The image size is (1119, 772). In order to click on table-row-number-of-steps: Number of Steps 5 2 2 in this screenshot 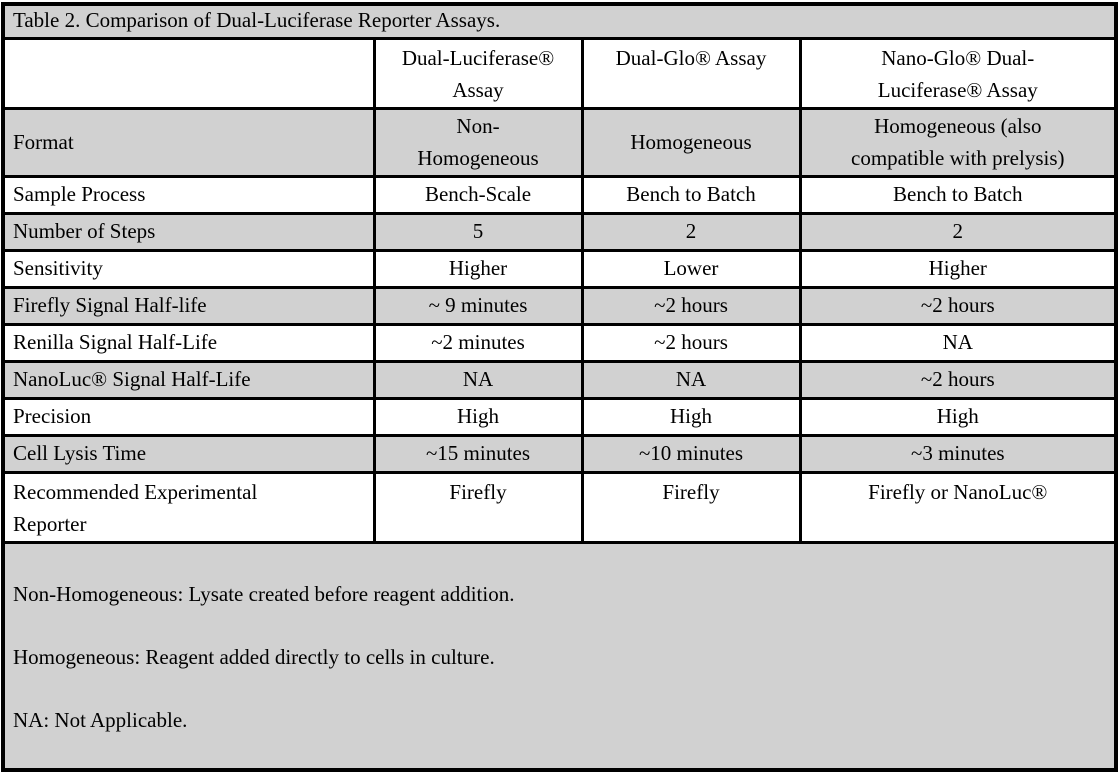, I will do `click(559, 232)`.